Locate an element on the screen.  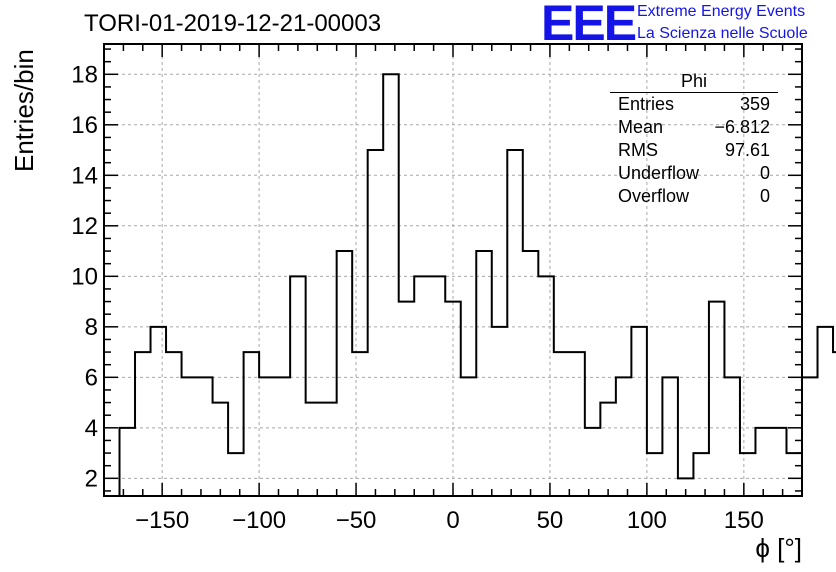
stats-label: Entries is located at coordinates (646, 104).